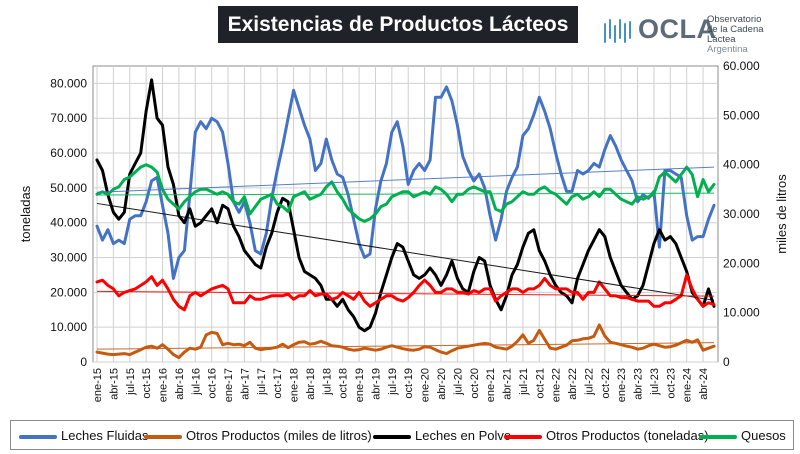  What do you see at coordinates (180, 384) in the screenshot?
I see `x-tick-label: abr-16` at bounding box center [180, 384].